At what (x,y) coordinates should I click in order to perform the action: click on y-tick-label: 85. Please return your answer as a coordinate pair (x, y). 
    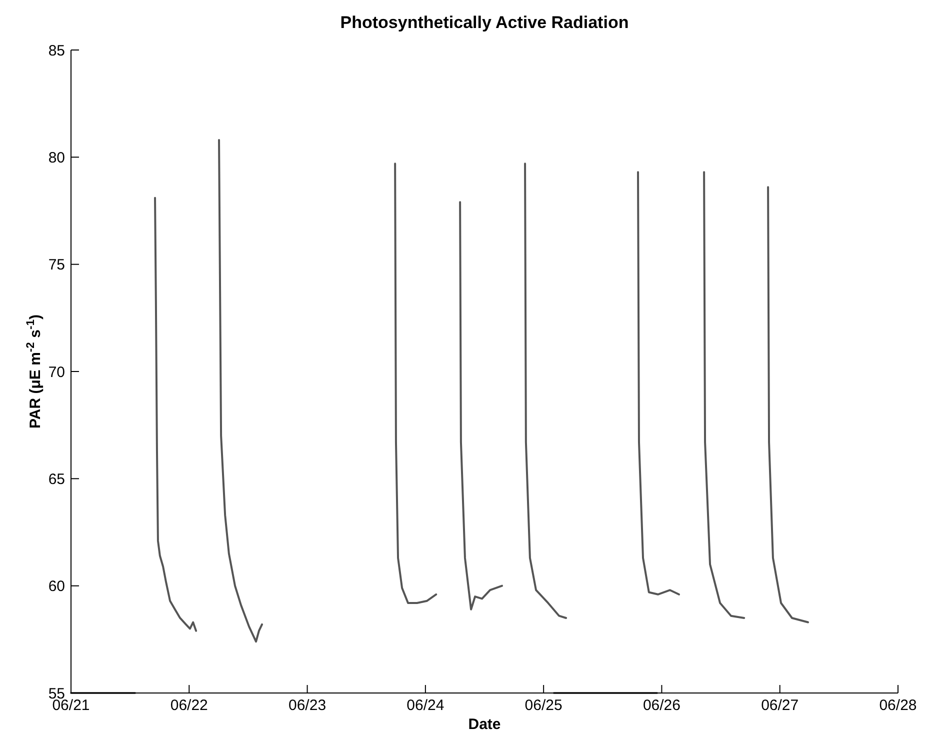
    Looking at the image, I should click on (56, 51).